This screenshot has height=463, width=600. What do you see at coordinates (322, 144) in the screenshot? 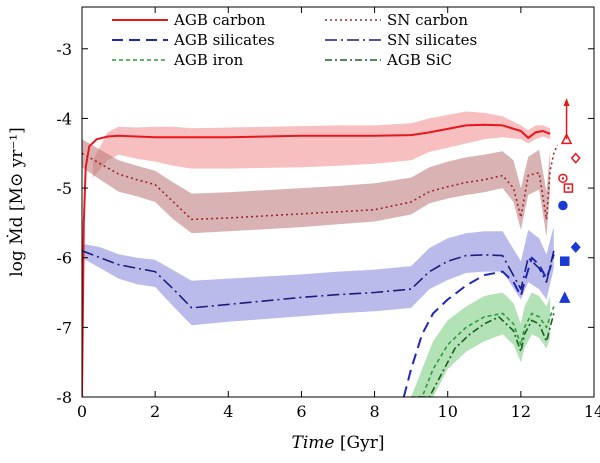
I see `carbon-band` at bounding box center [322, 144].